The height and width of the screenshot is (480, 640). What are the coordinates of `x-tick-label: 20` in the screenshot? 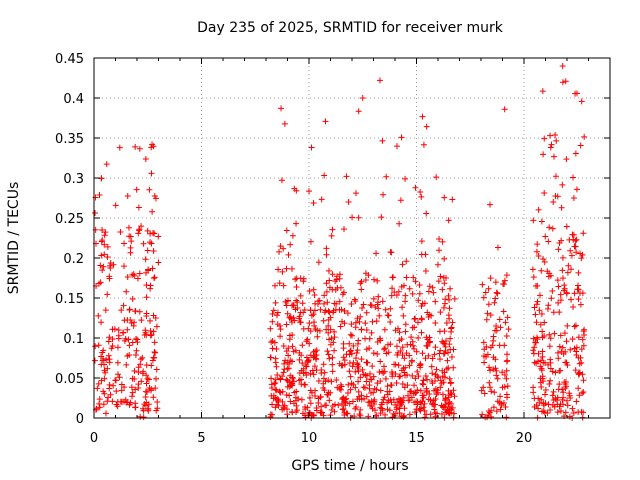 It's located at (524, 438).